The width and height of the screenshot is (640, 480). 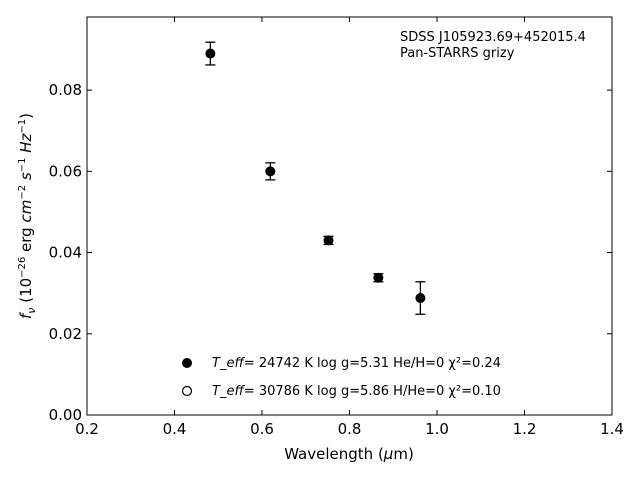 I want to click on legend-teff-1: T_eff, so click(x=228, y=363).